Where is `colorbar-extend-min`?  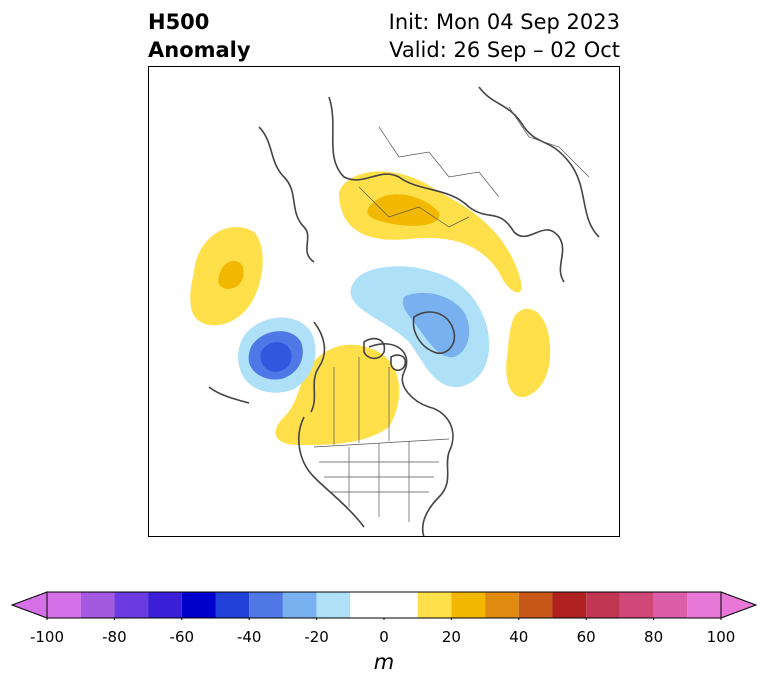 colorbar-extend-min is located at coordinates (29, 605).